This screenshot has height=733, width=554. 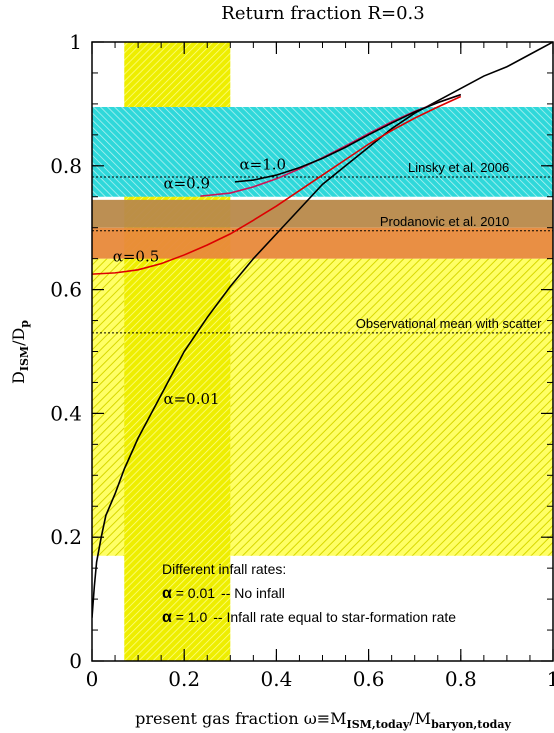 I want to click on legend-item-desc: -- No infall, so click(x=253, y=593).